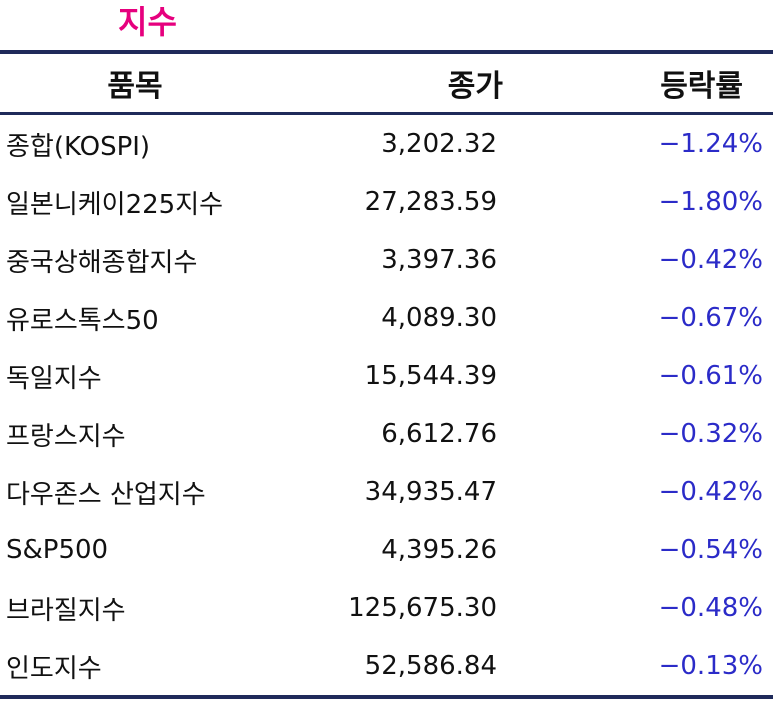  Describe the element at coordinates (430, 202) in the screenshot. I see `row-price: 27,283.59` at that location.